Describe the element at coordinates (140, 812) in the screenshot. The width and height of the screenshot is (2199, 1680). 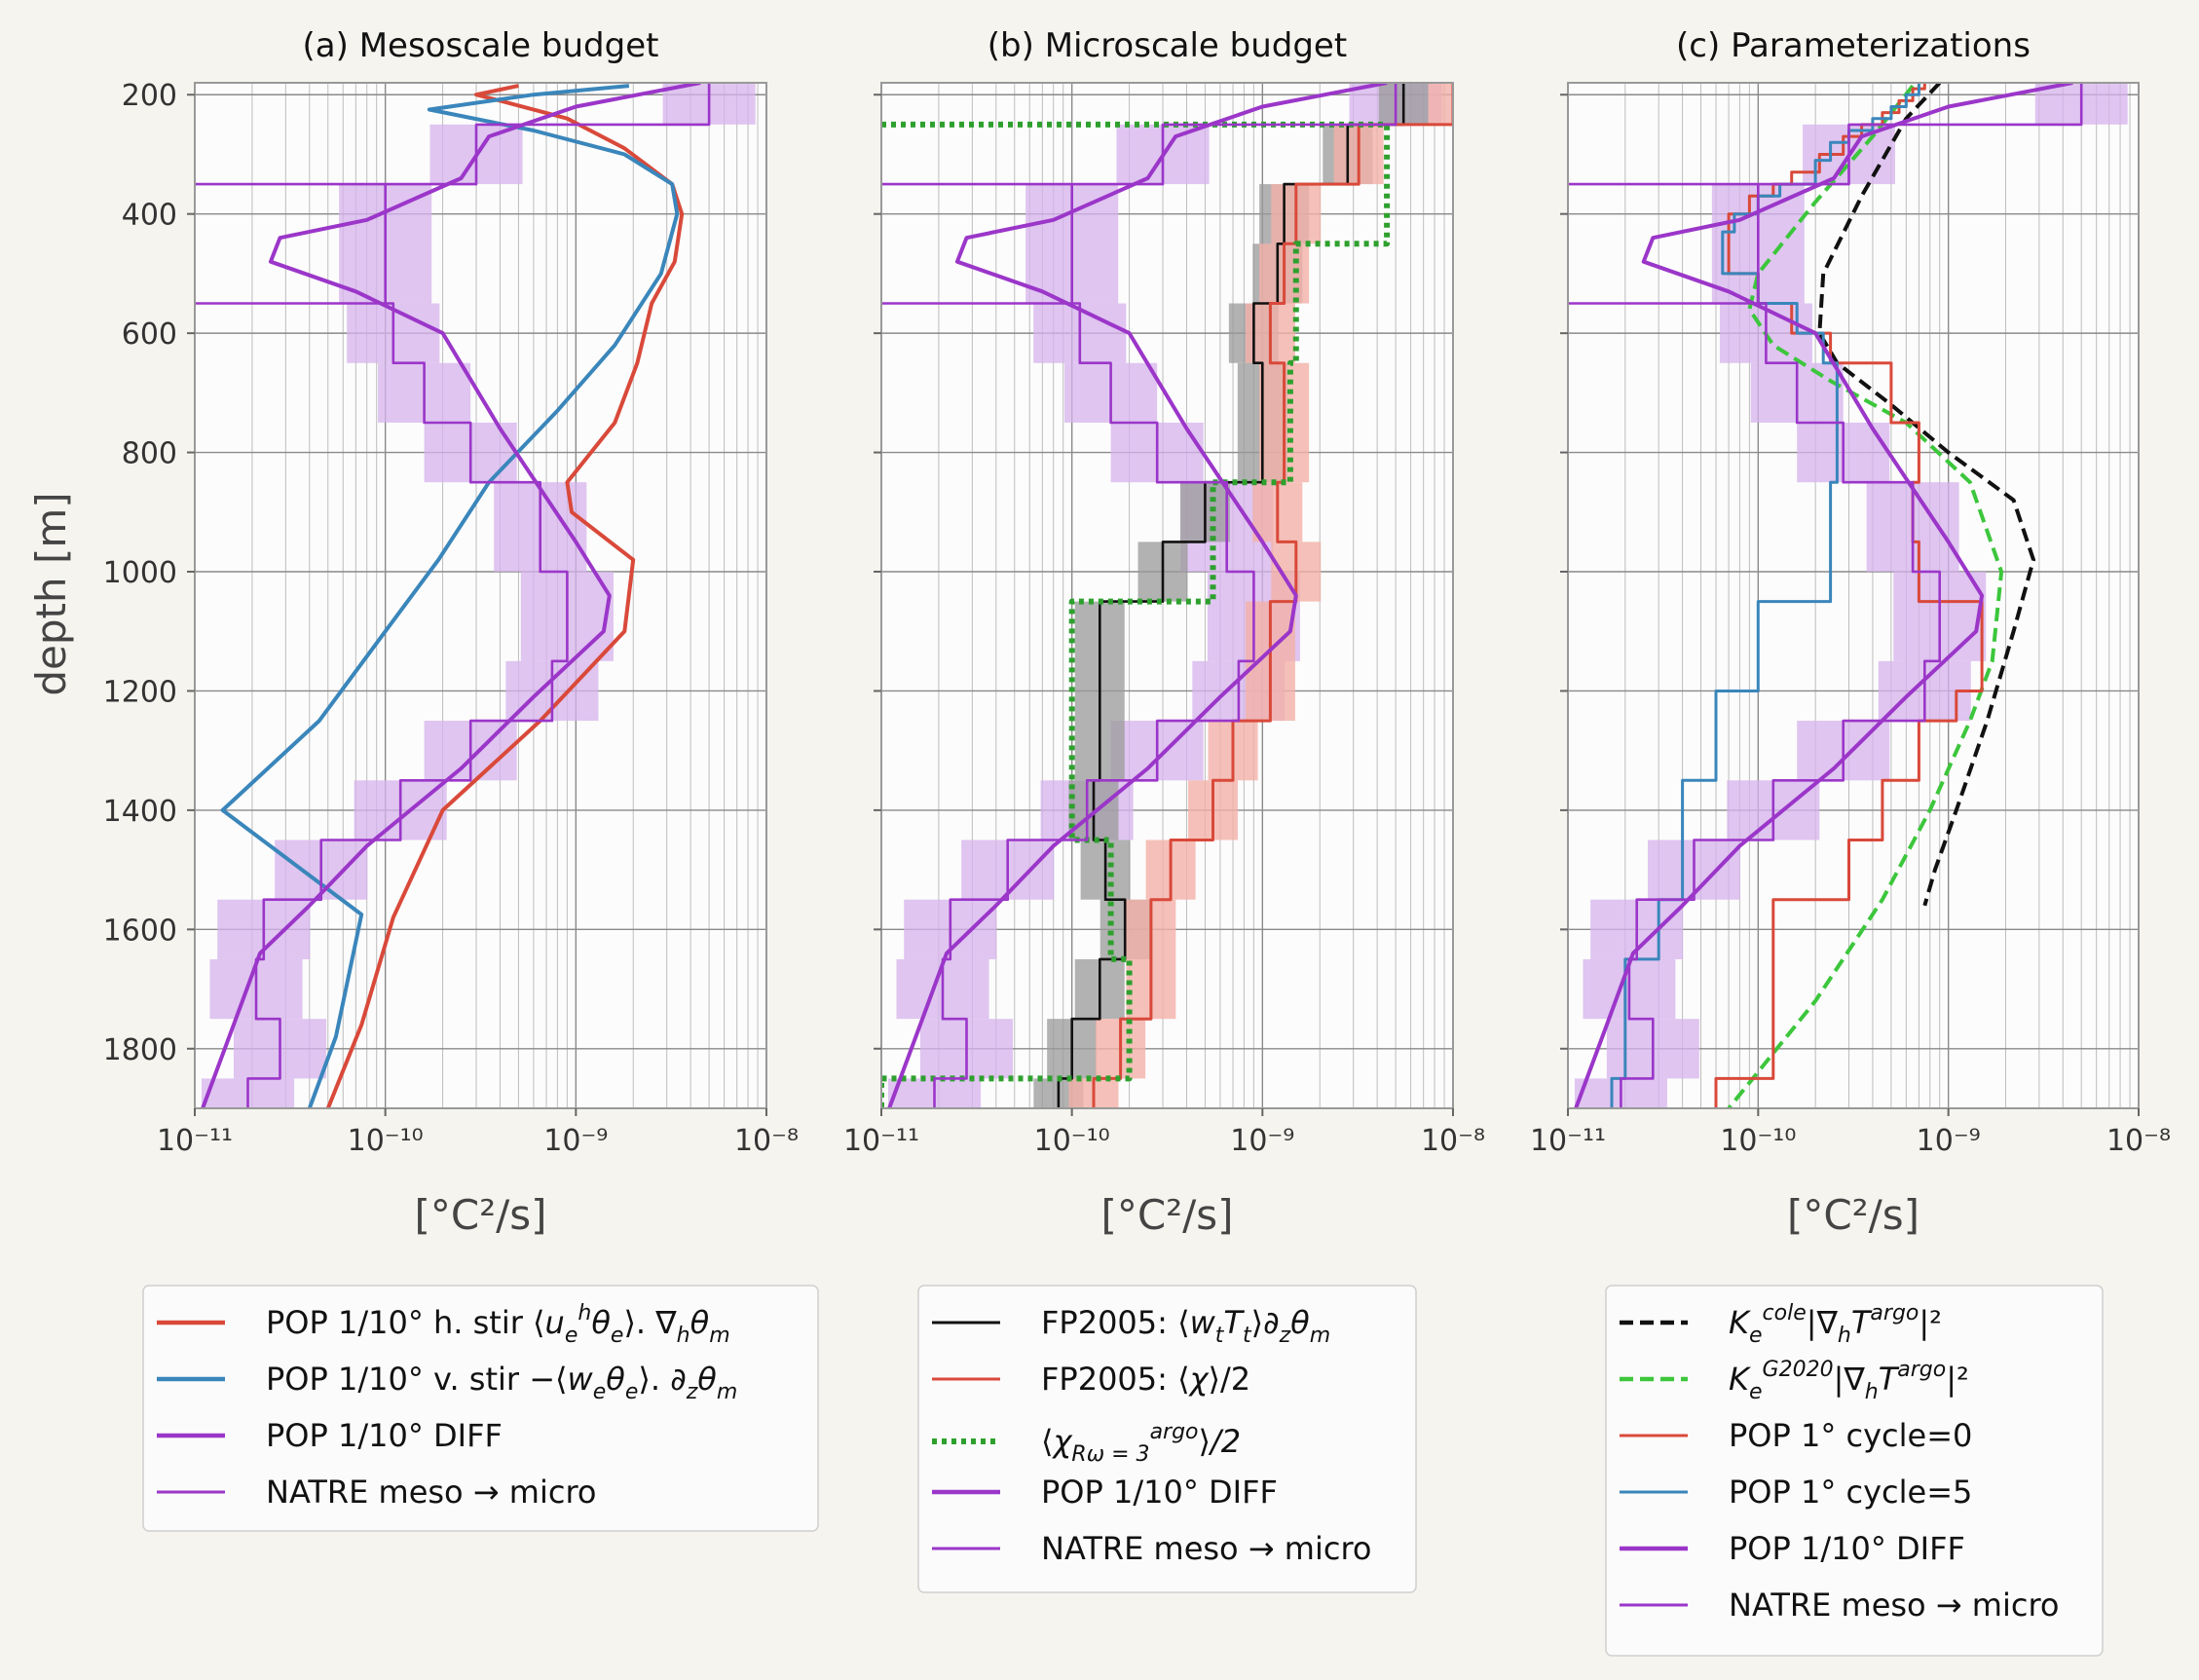
I see `y-tick-label: 1400` at that location.